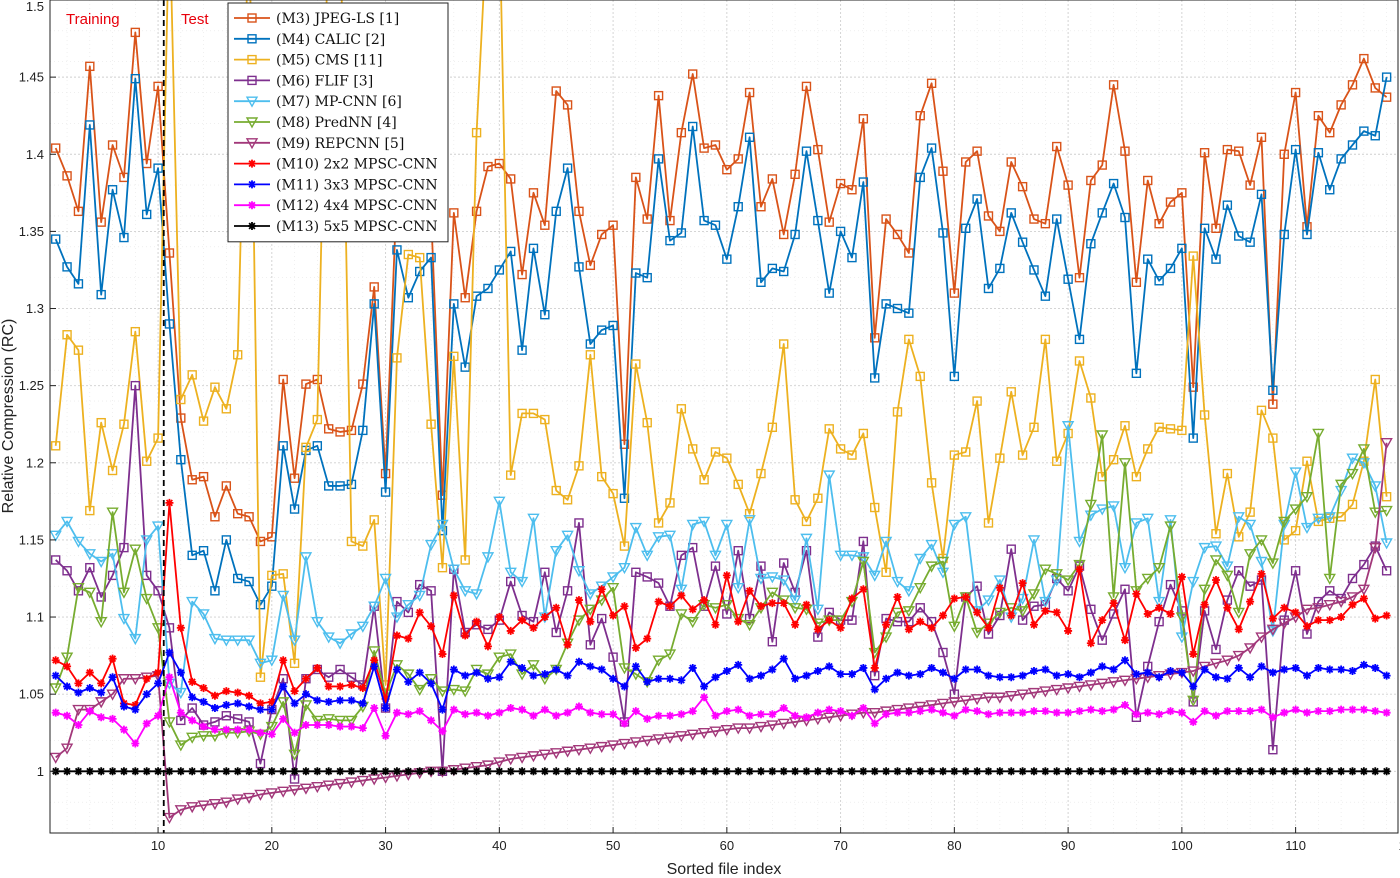 This screenshot has width=1400, height=878. What do you see at coordinates (336, 206) in the screenshot?
I see `legend-item: (M12) 4x4 MPSC-CNN` at bounding box center [336, 206].